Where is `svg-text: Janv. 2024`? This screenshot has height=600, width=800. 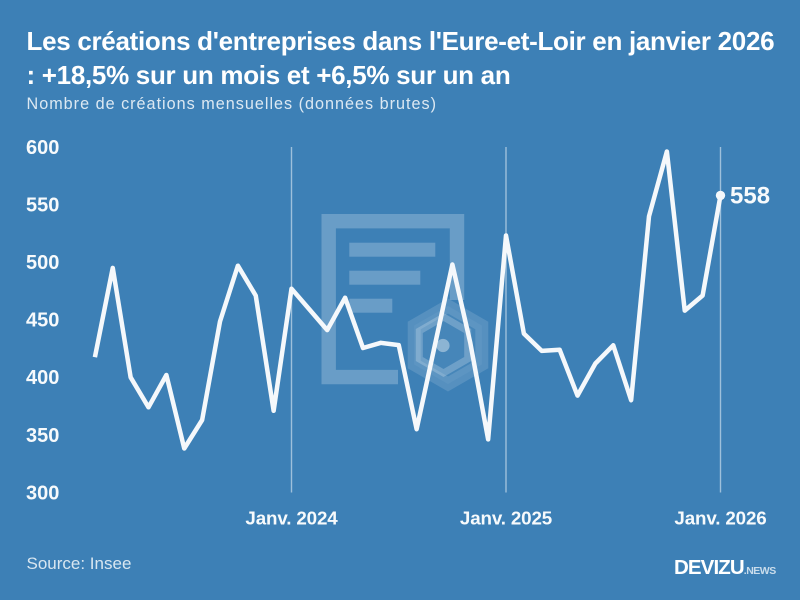 svg-text: Janv. 2024 is located at coordinates (291, 518).